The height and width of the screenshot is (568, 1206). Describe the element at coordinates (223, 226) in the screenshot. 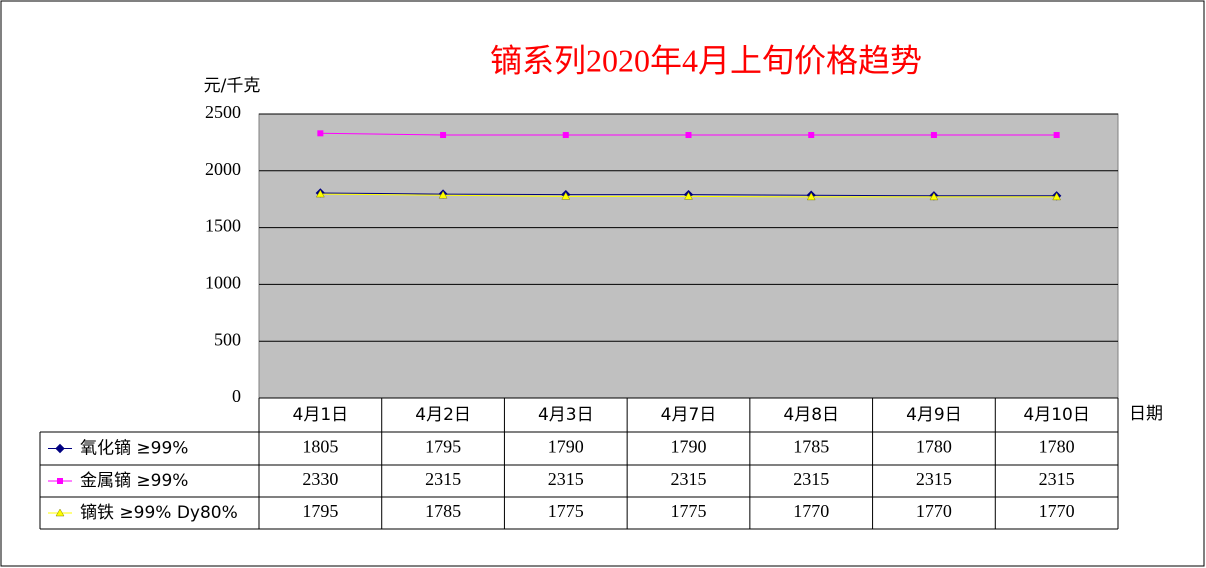

I see `y-tick-label: 1500` at that location.